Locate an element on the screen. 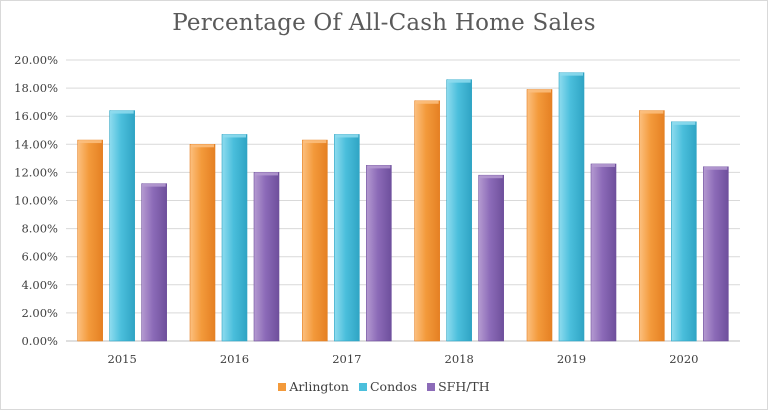 This screenshot has height=410, width=768. y-tick-label: 18.00% is located at coordinates (36, 88).